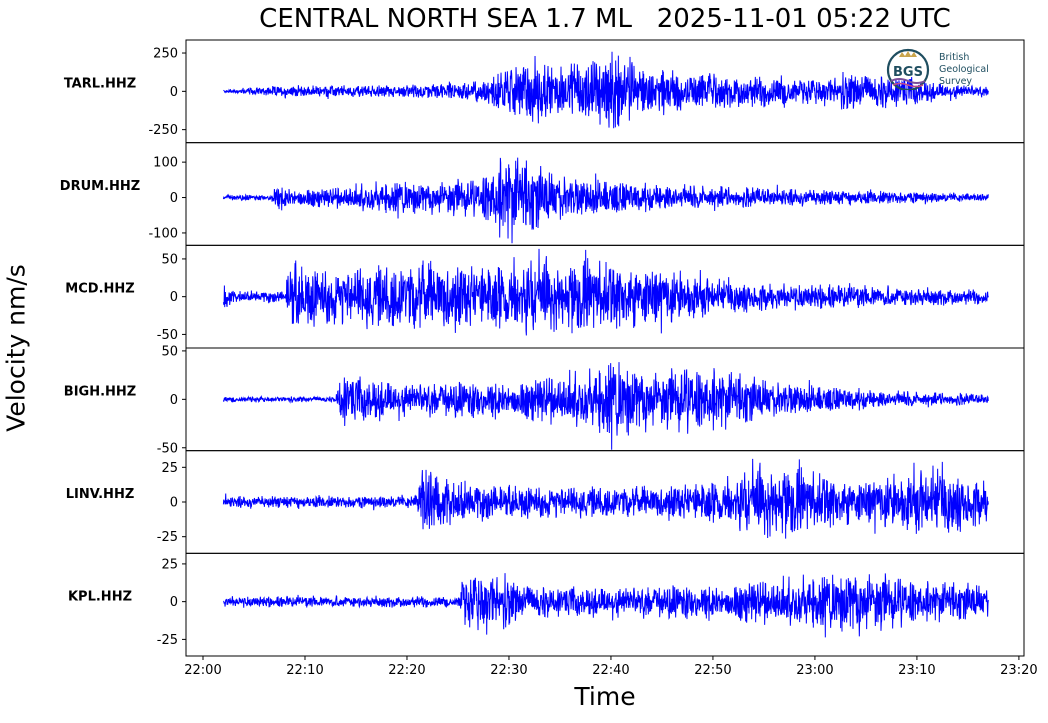 This screenshot has width=1048, height=723. Describe the element at coordinates (16, 348) in the screenshot. I see `y-axis-label: Velocity nm/s` at that location.